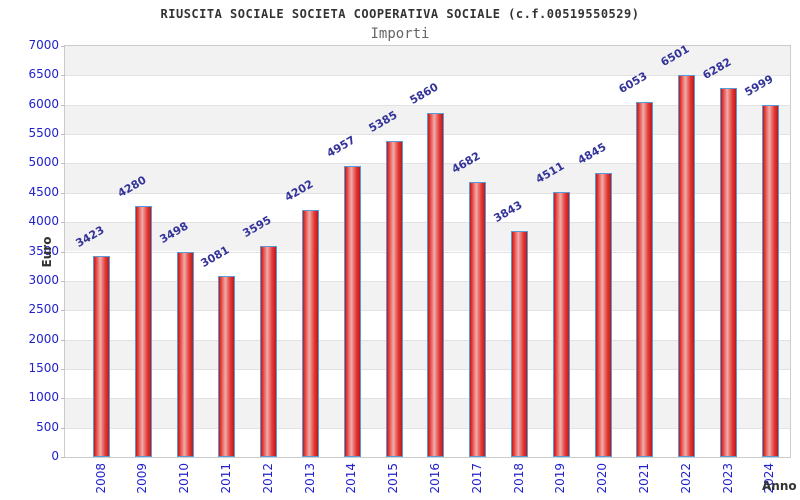 Image resolution: width=800 pixels, height=500 pixels. What do you see at coordinates (687, 266) in the screenshot?
I see `bar-2022` at bounding box center [687, 266].